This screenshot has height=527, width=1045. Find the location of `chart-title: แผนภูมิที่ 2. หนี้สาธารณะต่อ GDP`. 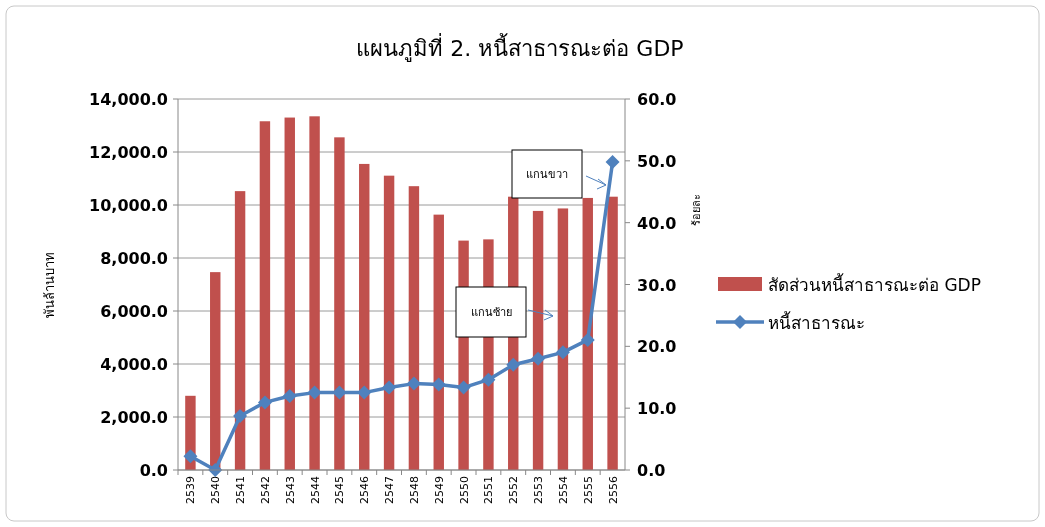

chart-title: แผนภูมิที่ 2. หนี้สาธารณะต่อ GDP is located at coordinates (520, 47).